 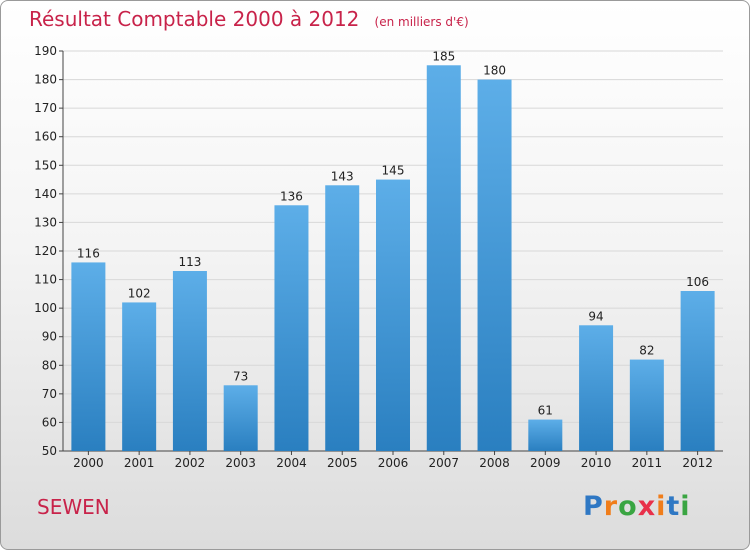 I want to click on data-label-2008: 180, so click(x=494, y=71).